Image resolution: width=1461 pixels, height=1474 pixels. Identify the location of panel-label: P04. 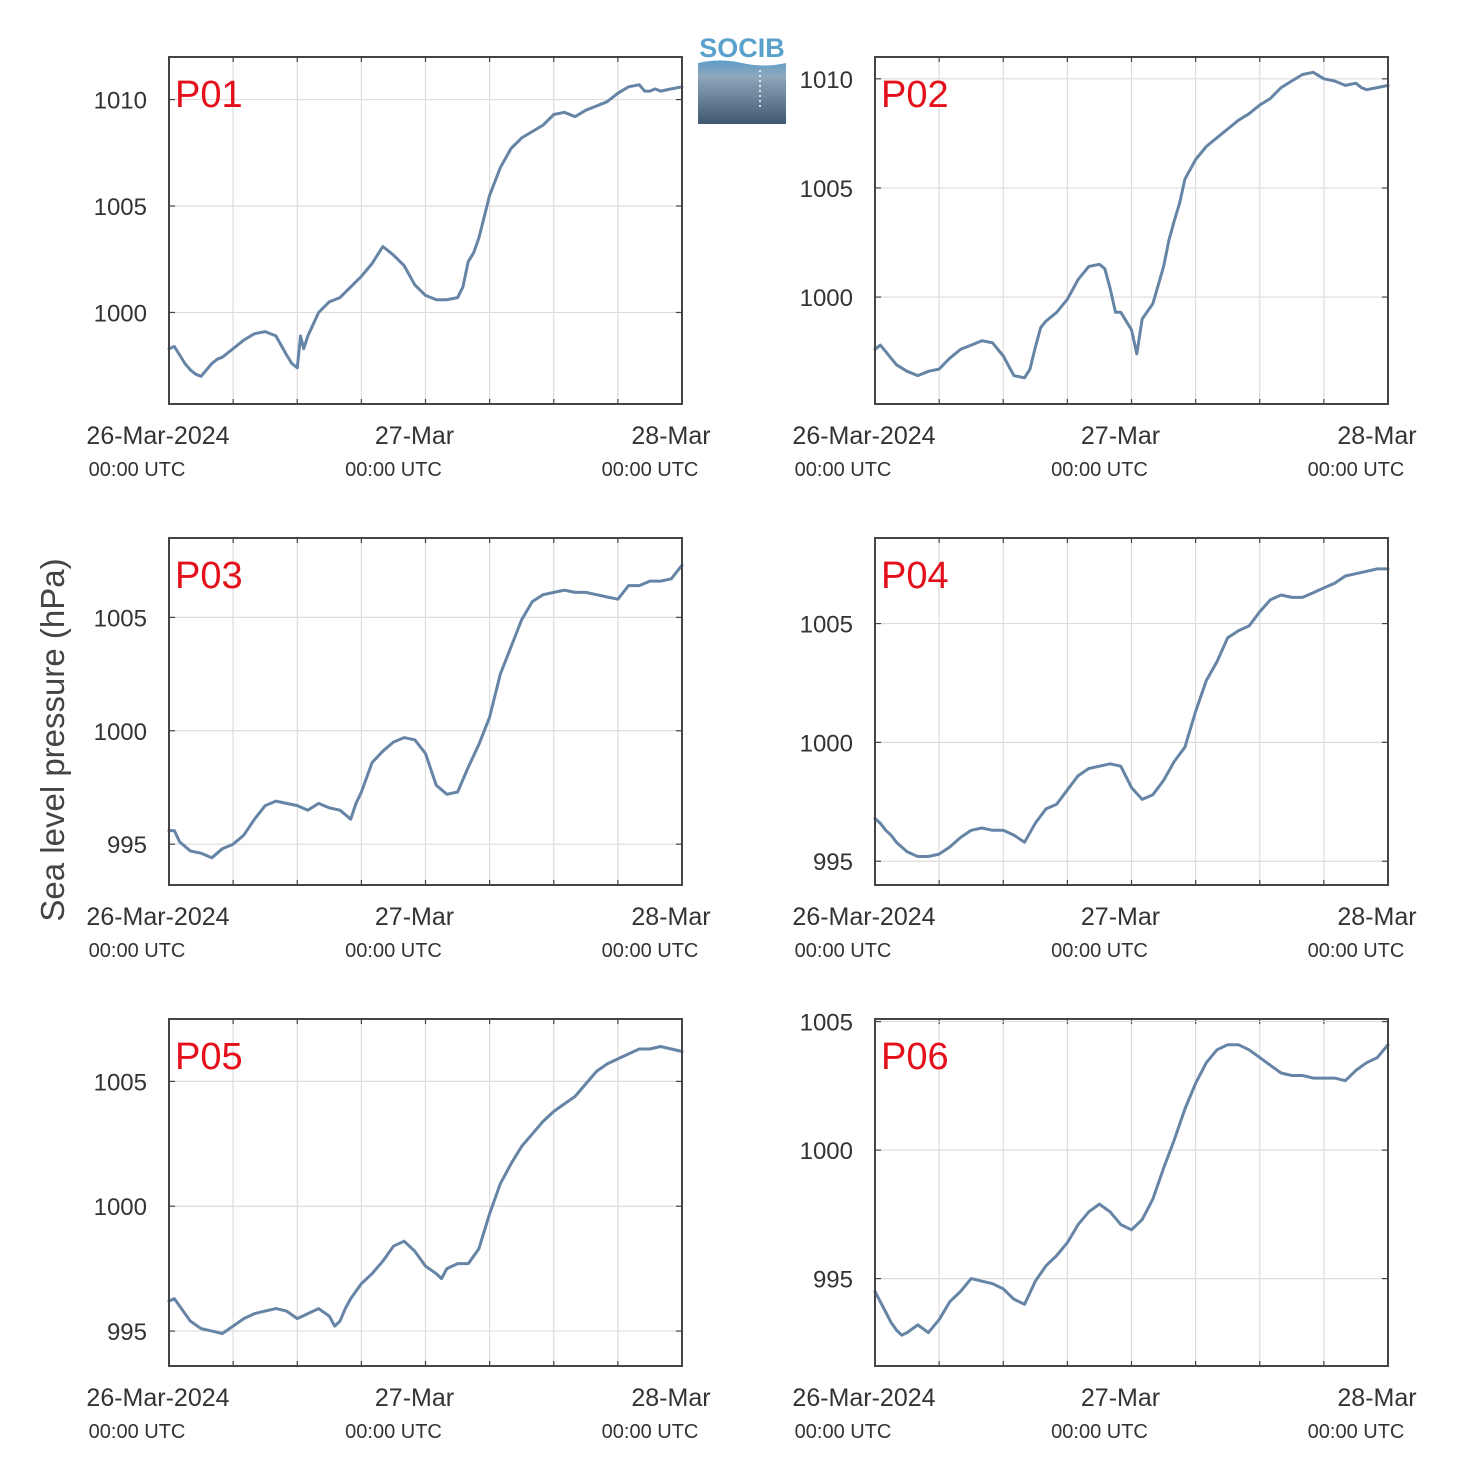
(915, 576).